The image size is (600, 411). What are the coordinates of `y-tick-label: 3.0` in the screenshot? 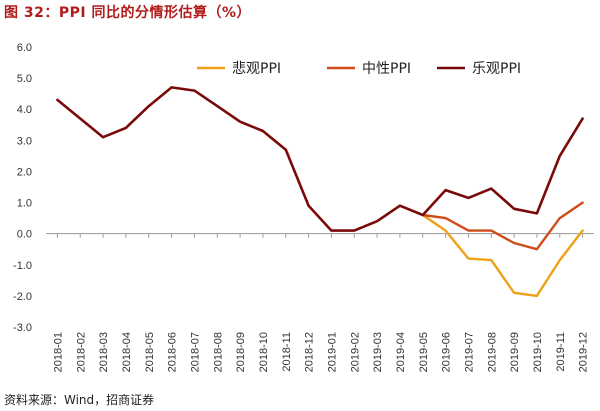 It's located at (24, 141).